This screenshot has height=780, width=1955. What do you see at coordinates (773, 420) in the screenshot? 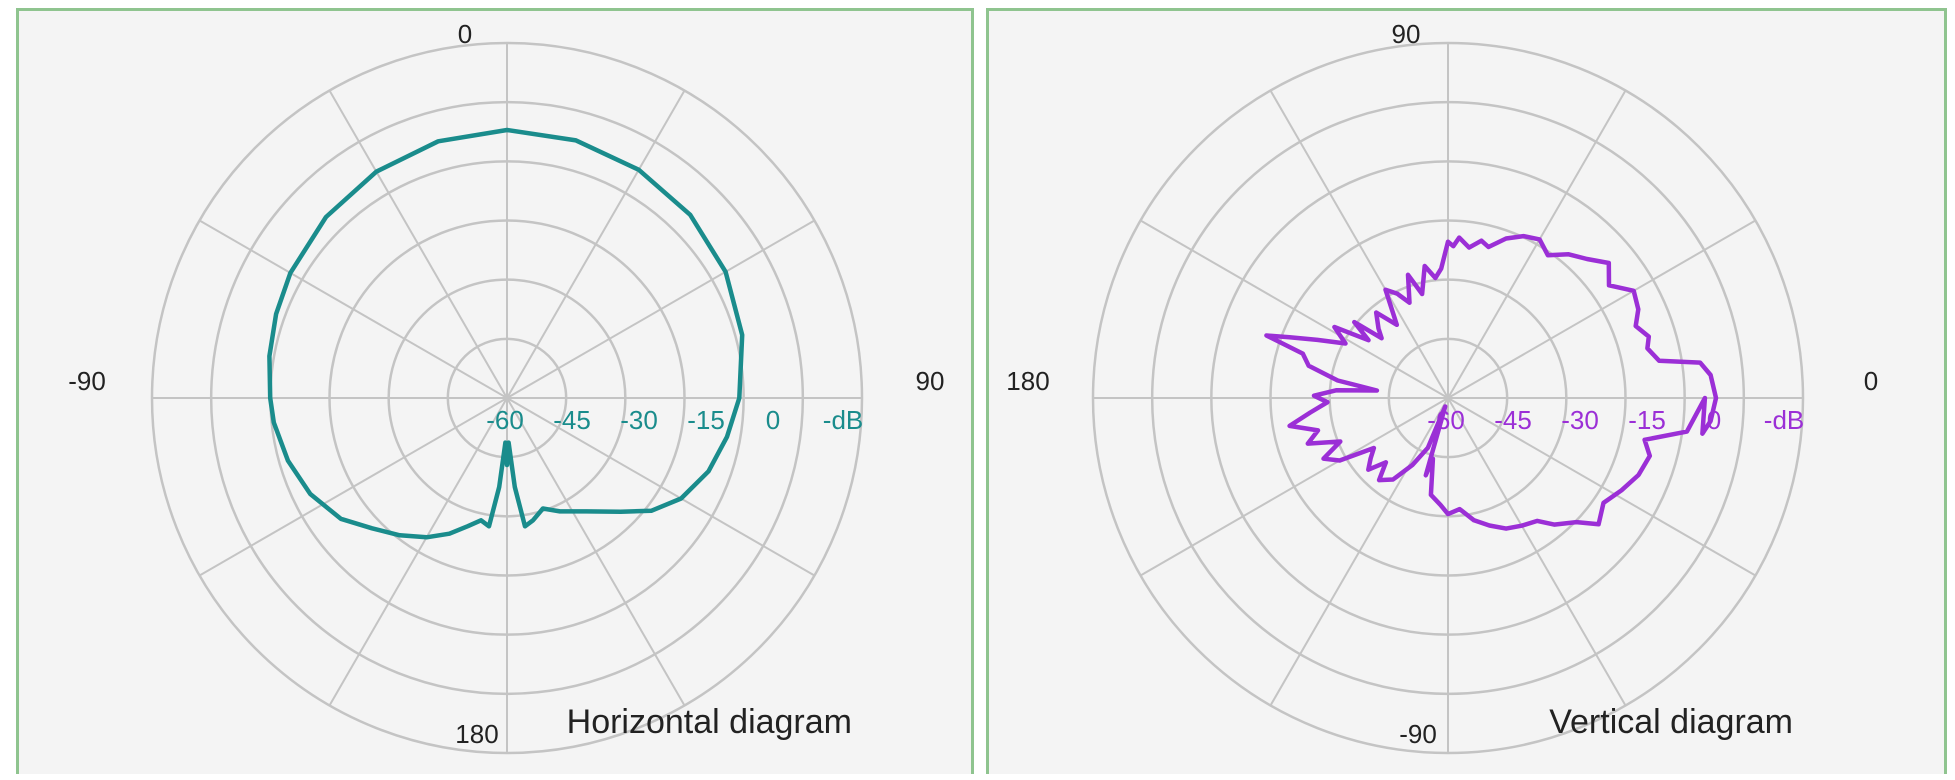
I see `radial-tick-label: 0` at bounding box center [773, 420].